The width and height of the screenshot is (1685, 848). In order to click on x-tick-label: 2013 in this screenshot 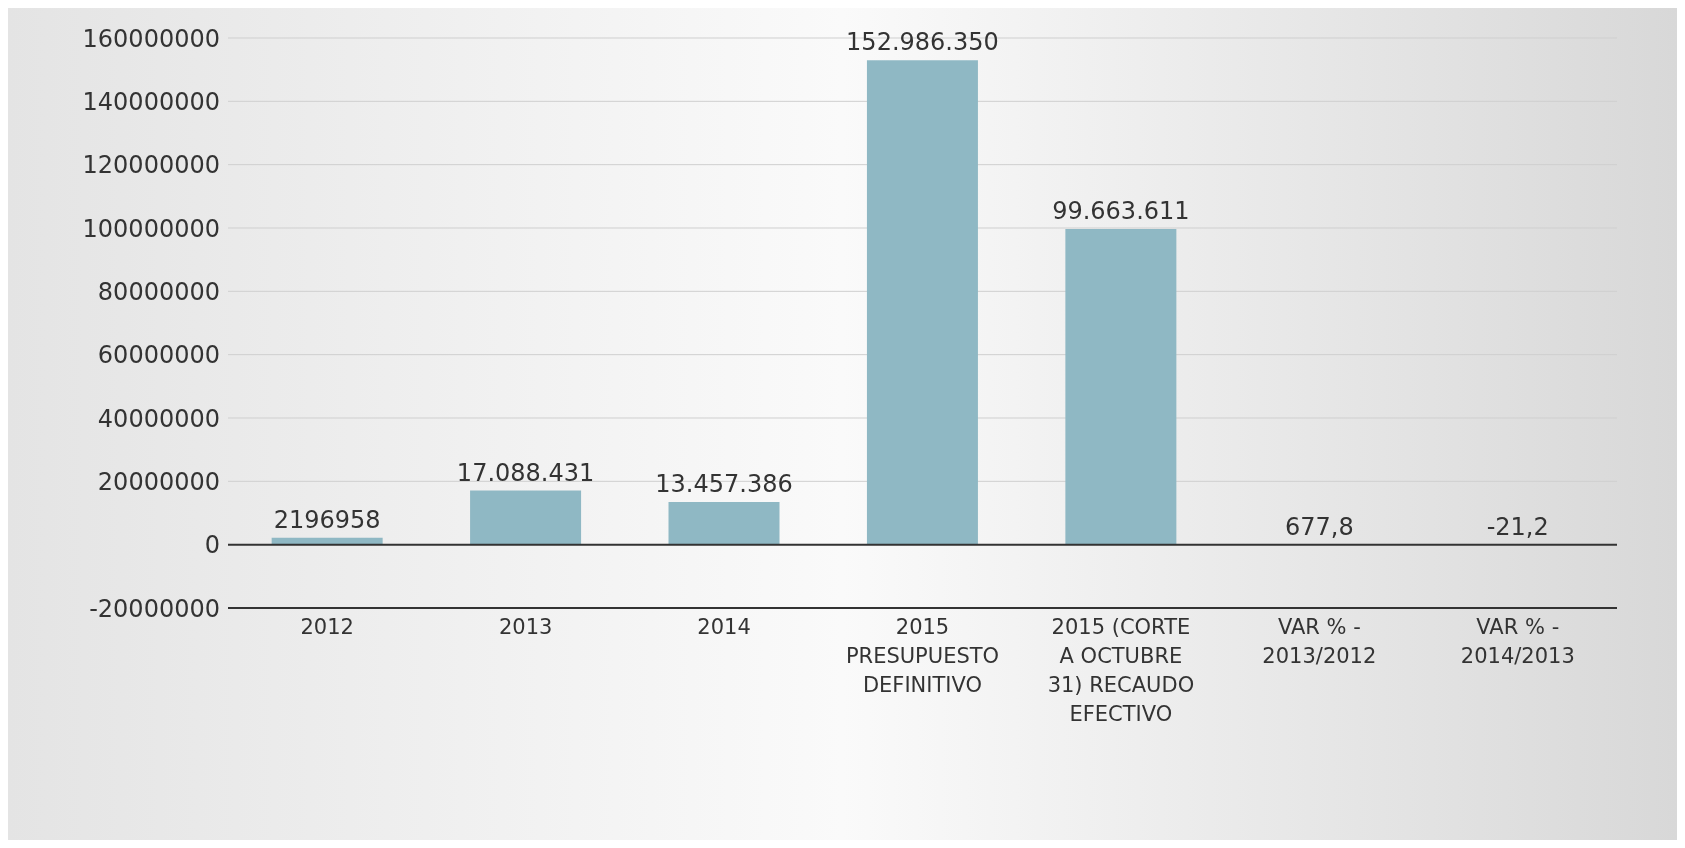, I will do `click(525, 627)`.